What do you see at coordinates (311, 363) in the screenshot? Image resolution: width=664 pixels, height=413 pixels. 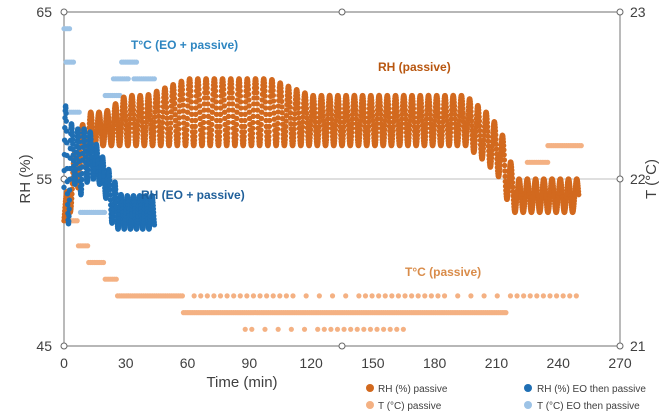 I see `x-tick-label: 120` at bounding box center [311, 363].